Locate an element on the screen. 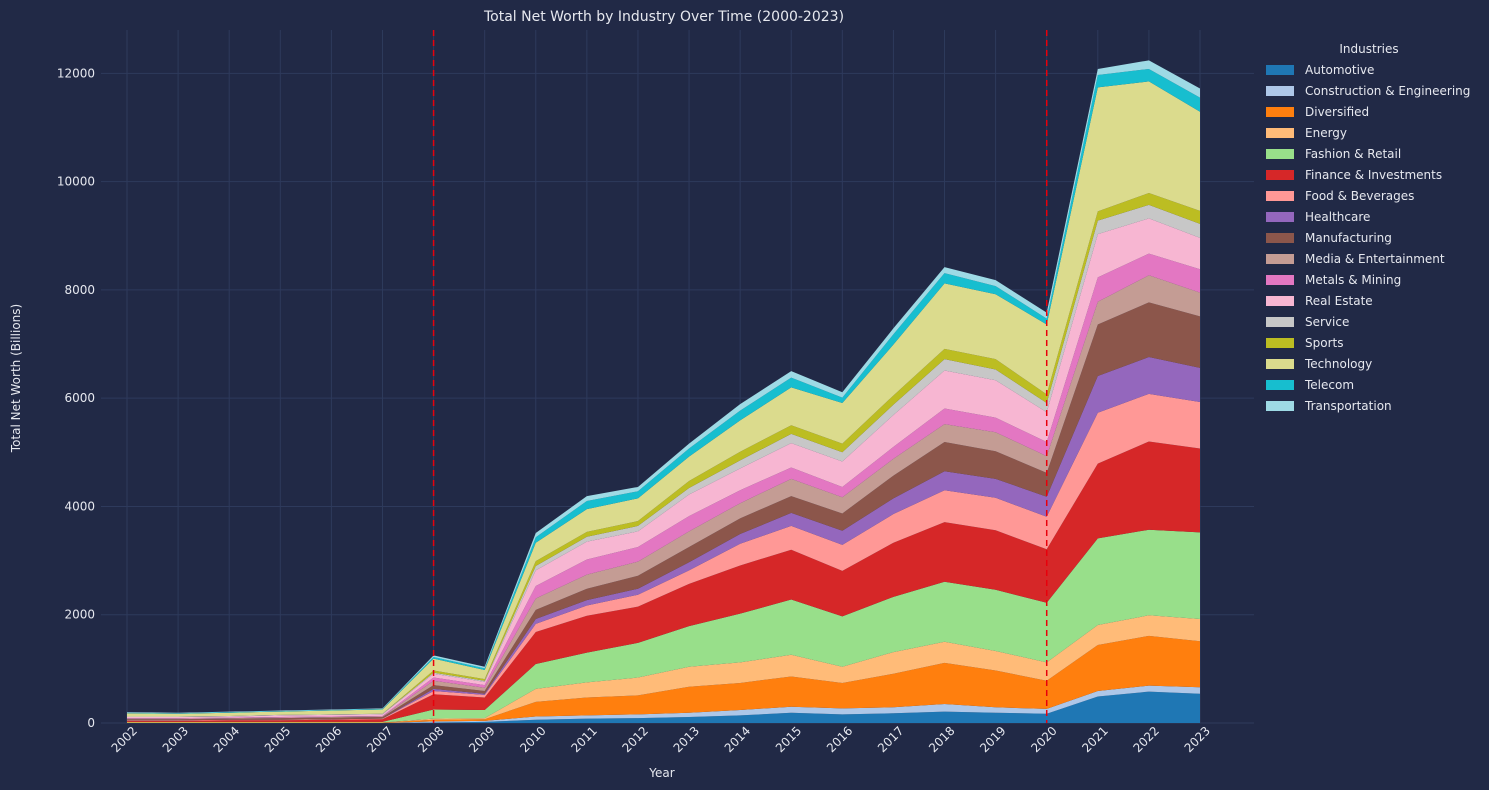 The height and width of the screenshot is (790, 1489). legend-label-1: Construction & Engineering is located at coordinates (1387, 91).